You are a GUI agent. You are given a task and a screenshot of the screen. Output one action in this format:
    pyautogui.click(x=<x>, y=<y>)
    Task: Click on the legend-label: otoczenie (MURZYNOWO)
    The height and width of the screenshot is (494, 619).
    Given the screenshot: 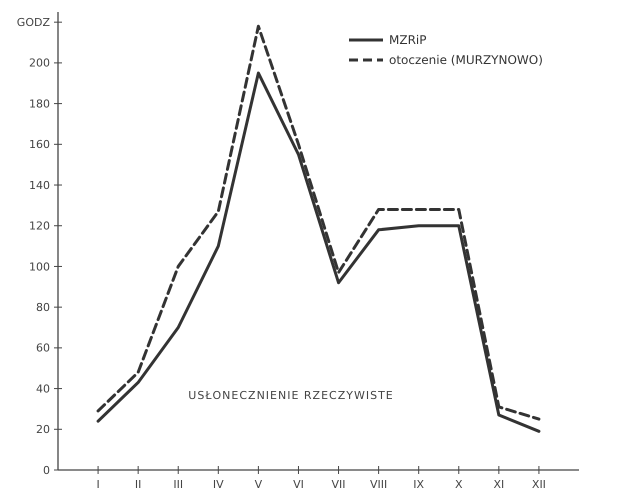 What is the action you would take?
    pyautogui.click(x=466, y=60)
    